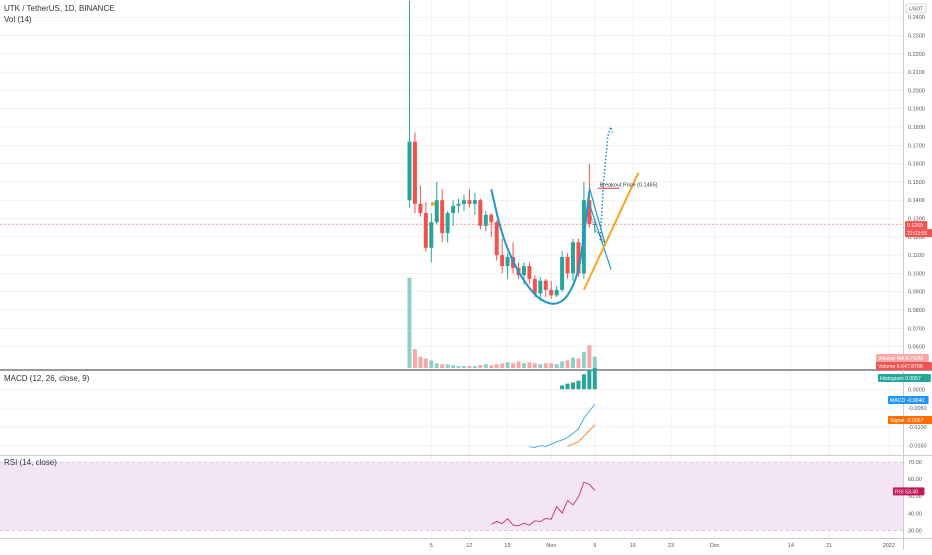 Image resolution: width=932 pixels, height=555 pixels. I want to click on signal-value-badge-box, so click(910, 420).